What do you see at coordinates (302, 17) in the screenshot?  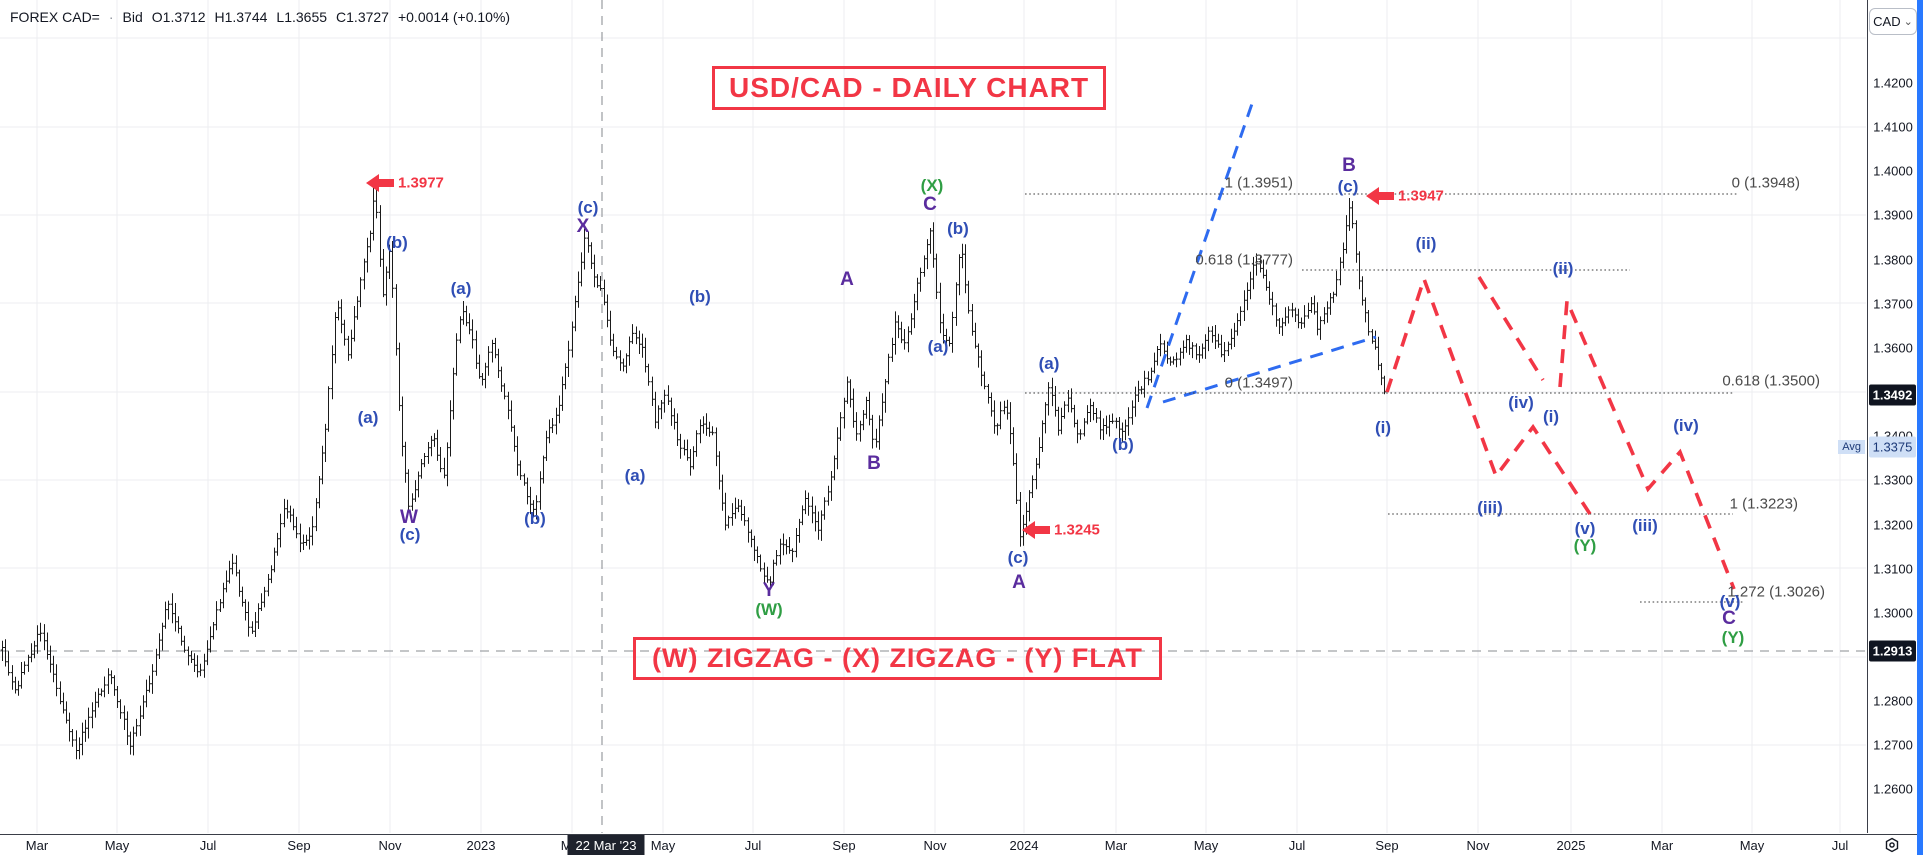 I see `legend-part: L1.3655` at bounding box center [302, 17].